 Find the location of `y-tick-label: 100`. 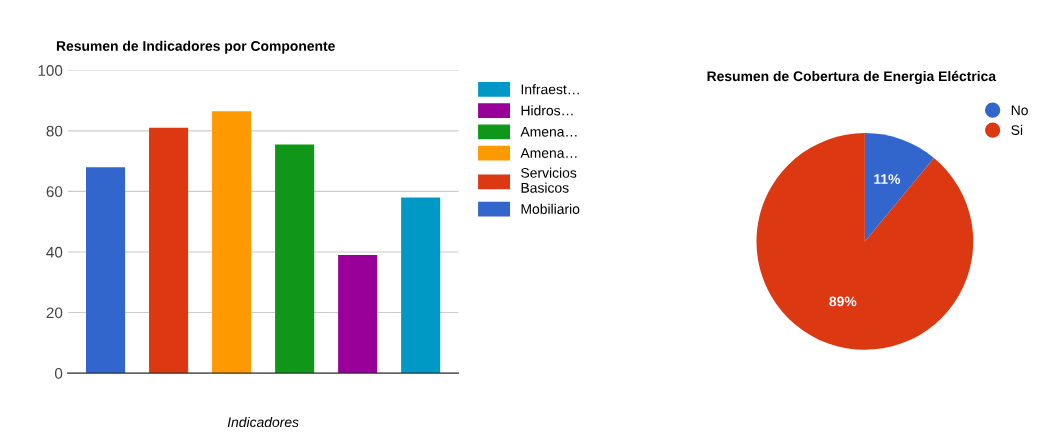

y-tick-label: 100 is located at coordinates (50, 70).